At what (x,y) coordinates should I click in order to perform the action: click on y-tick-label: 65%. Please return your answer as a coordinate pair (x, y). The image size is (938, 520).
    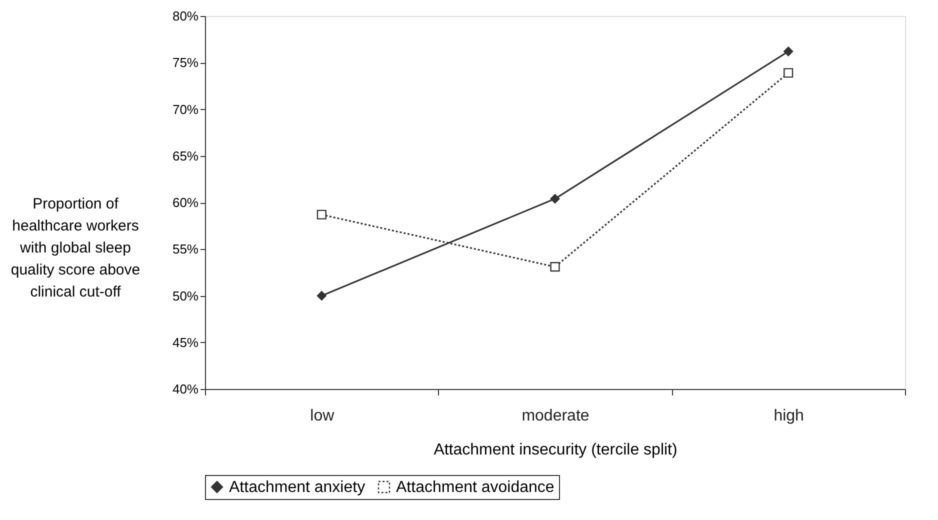
    Looking at the image, I should click on (185, 156).